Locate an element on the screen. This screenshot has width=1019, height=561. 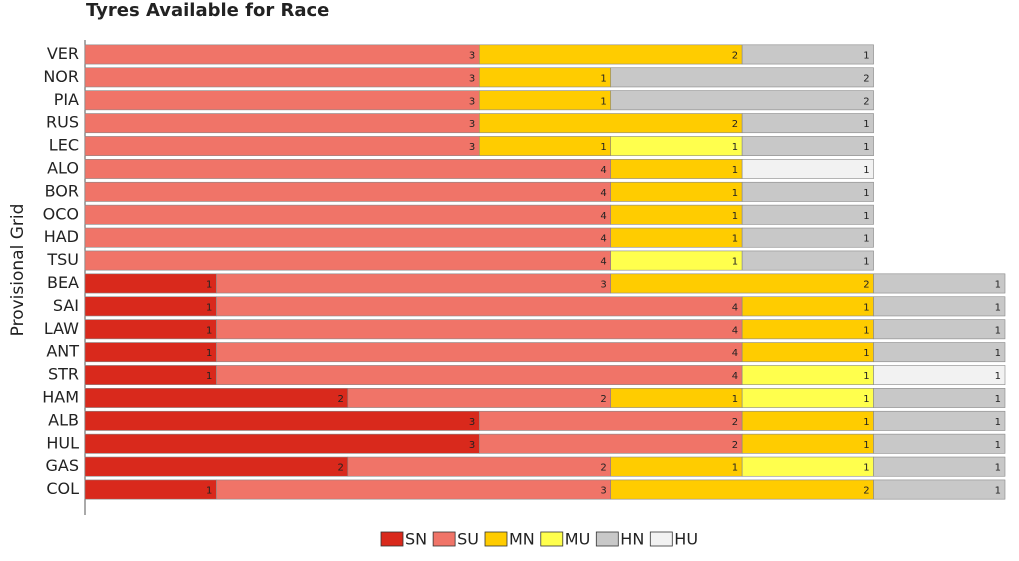
legend-label: MN is located at coordinates (522, 539).